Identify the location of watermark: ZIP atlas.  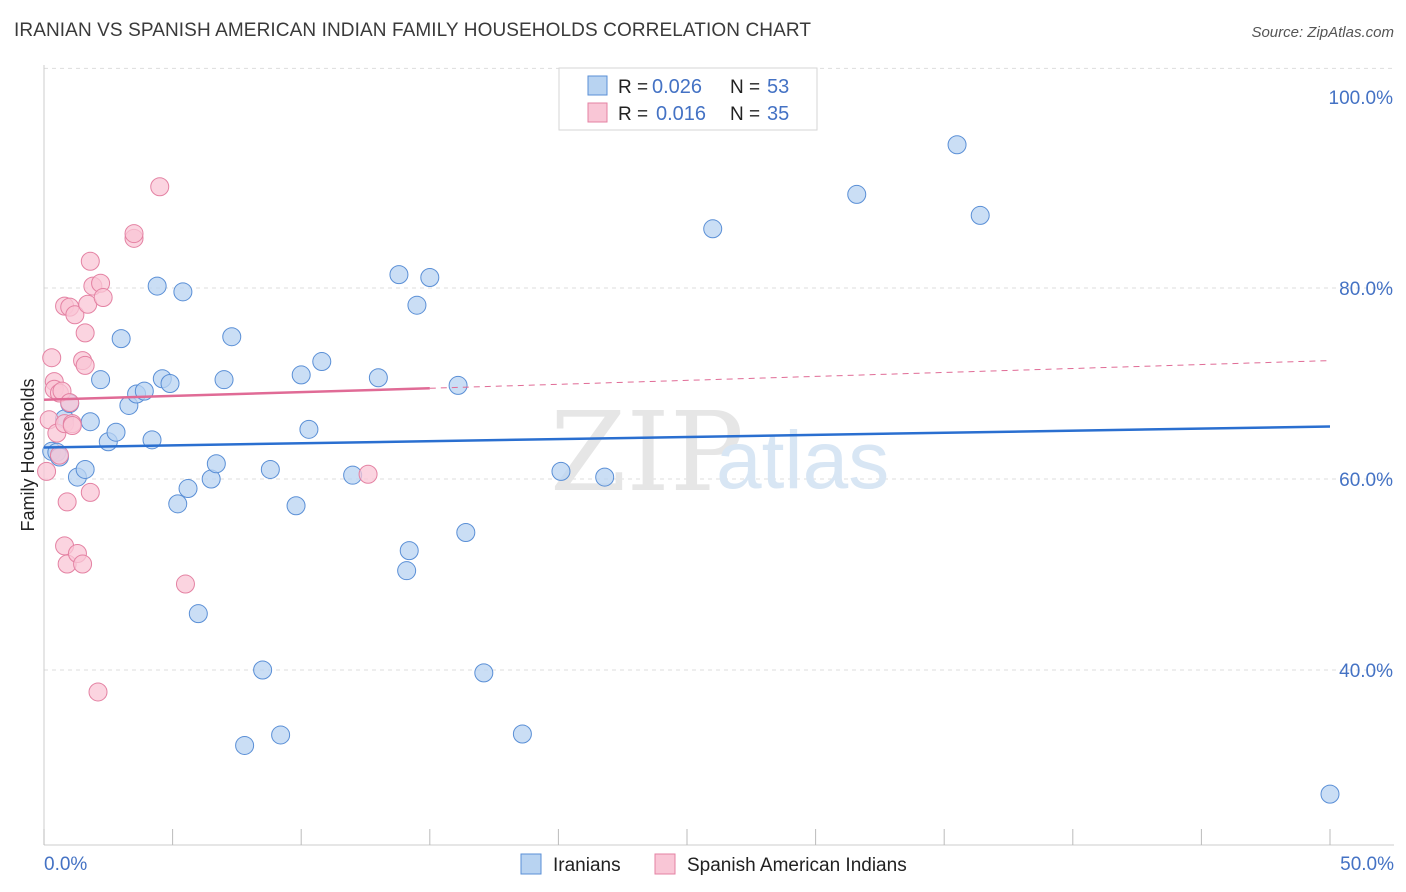
(719, 452).